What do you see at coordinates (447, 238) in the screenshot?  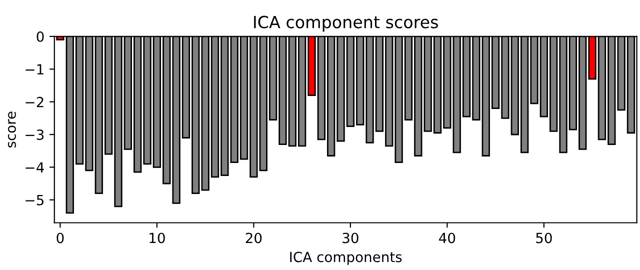 I see `x-tick-label: 40` at bounding box center [447, 238].